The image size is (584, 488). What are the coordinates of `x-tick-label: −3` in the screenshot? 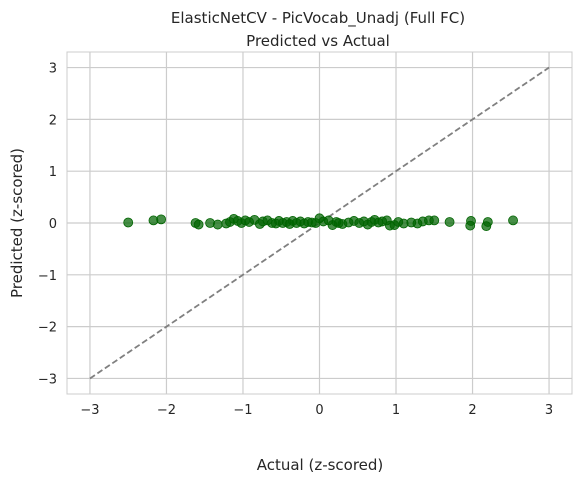 It's located at (89, 410).